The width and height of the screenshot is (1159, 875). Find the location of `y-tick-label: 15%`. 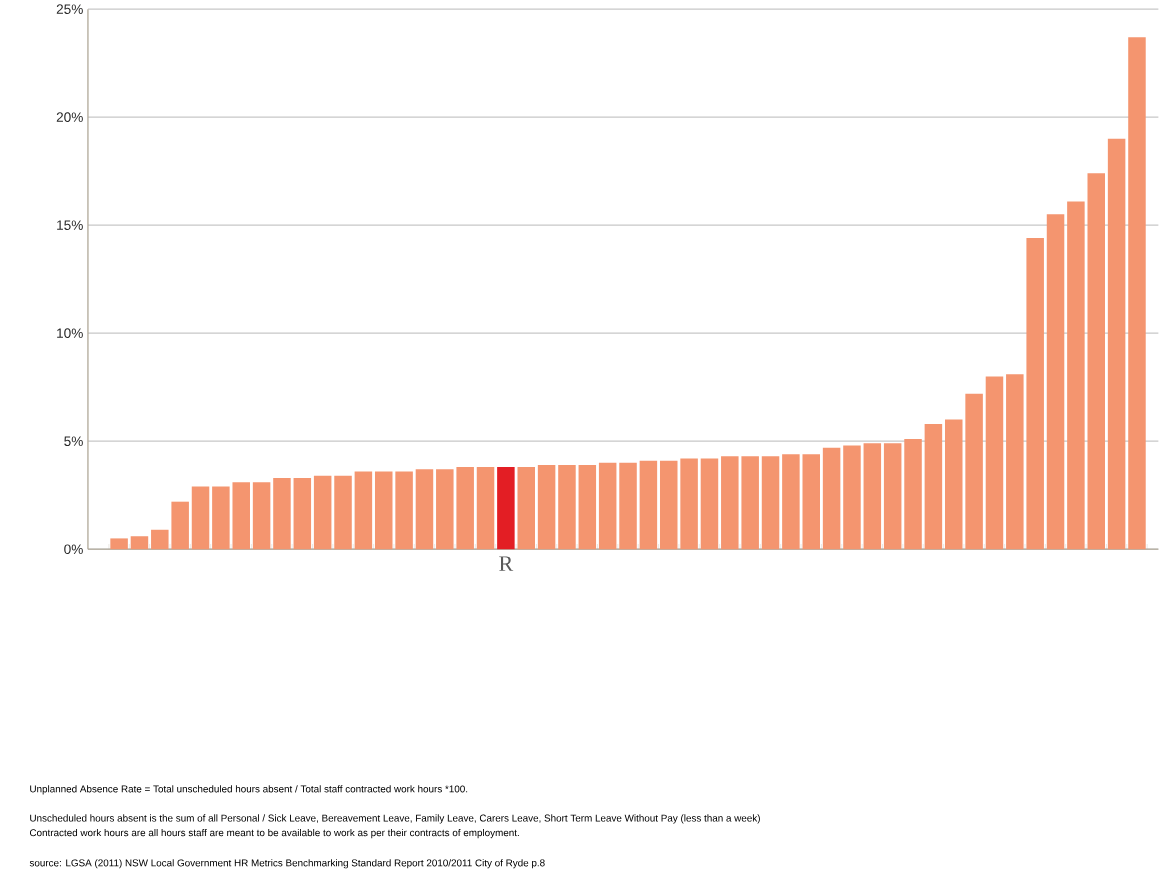

y-tick-label: 15% is located at coordinates (70, 225).